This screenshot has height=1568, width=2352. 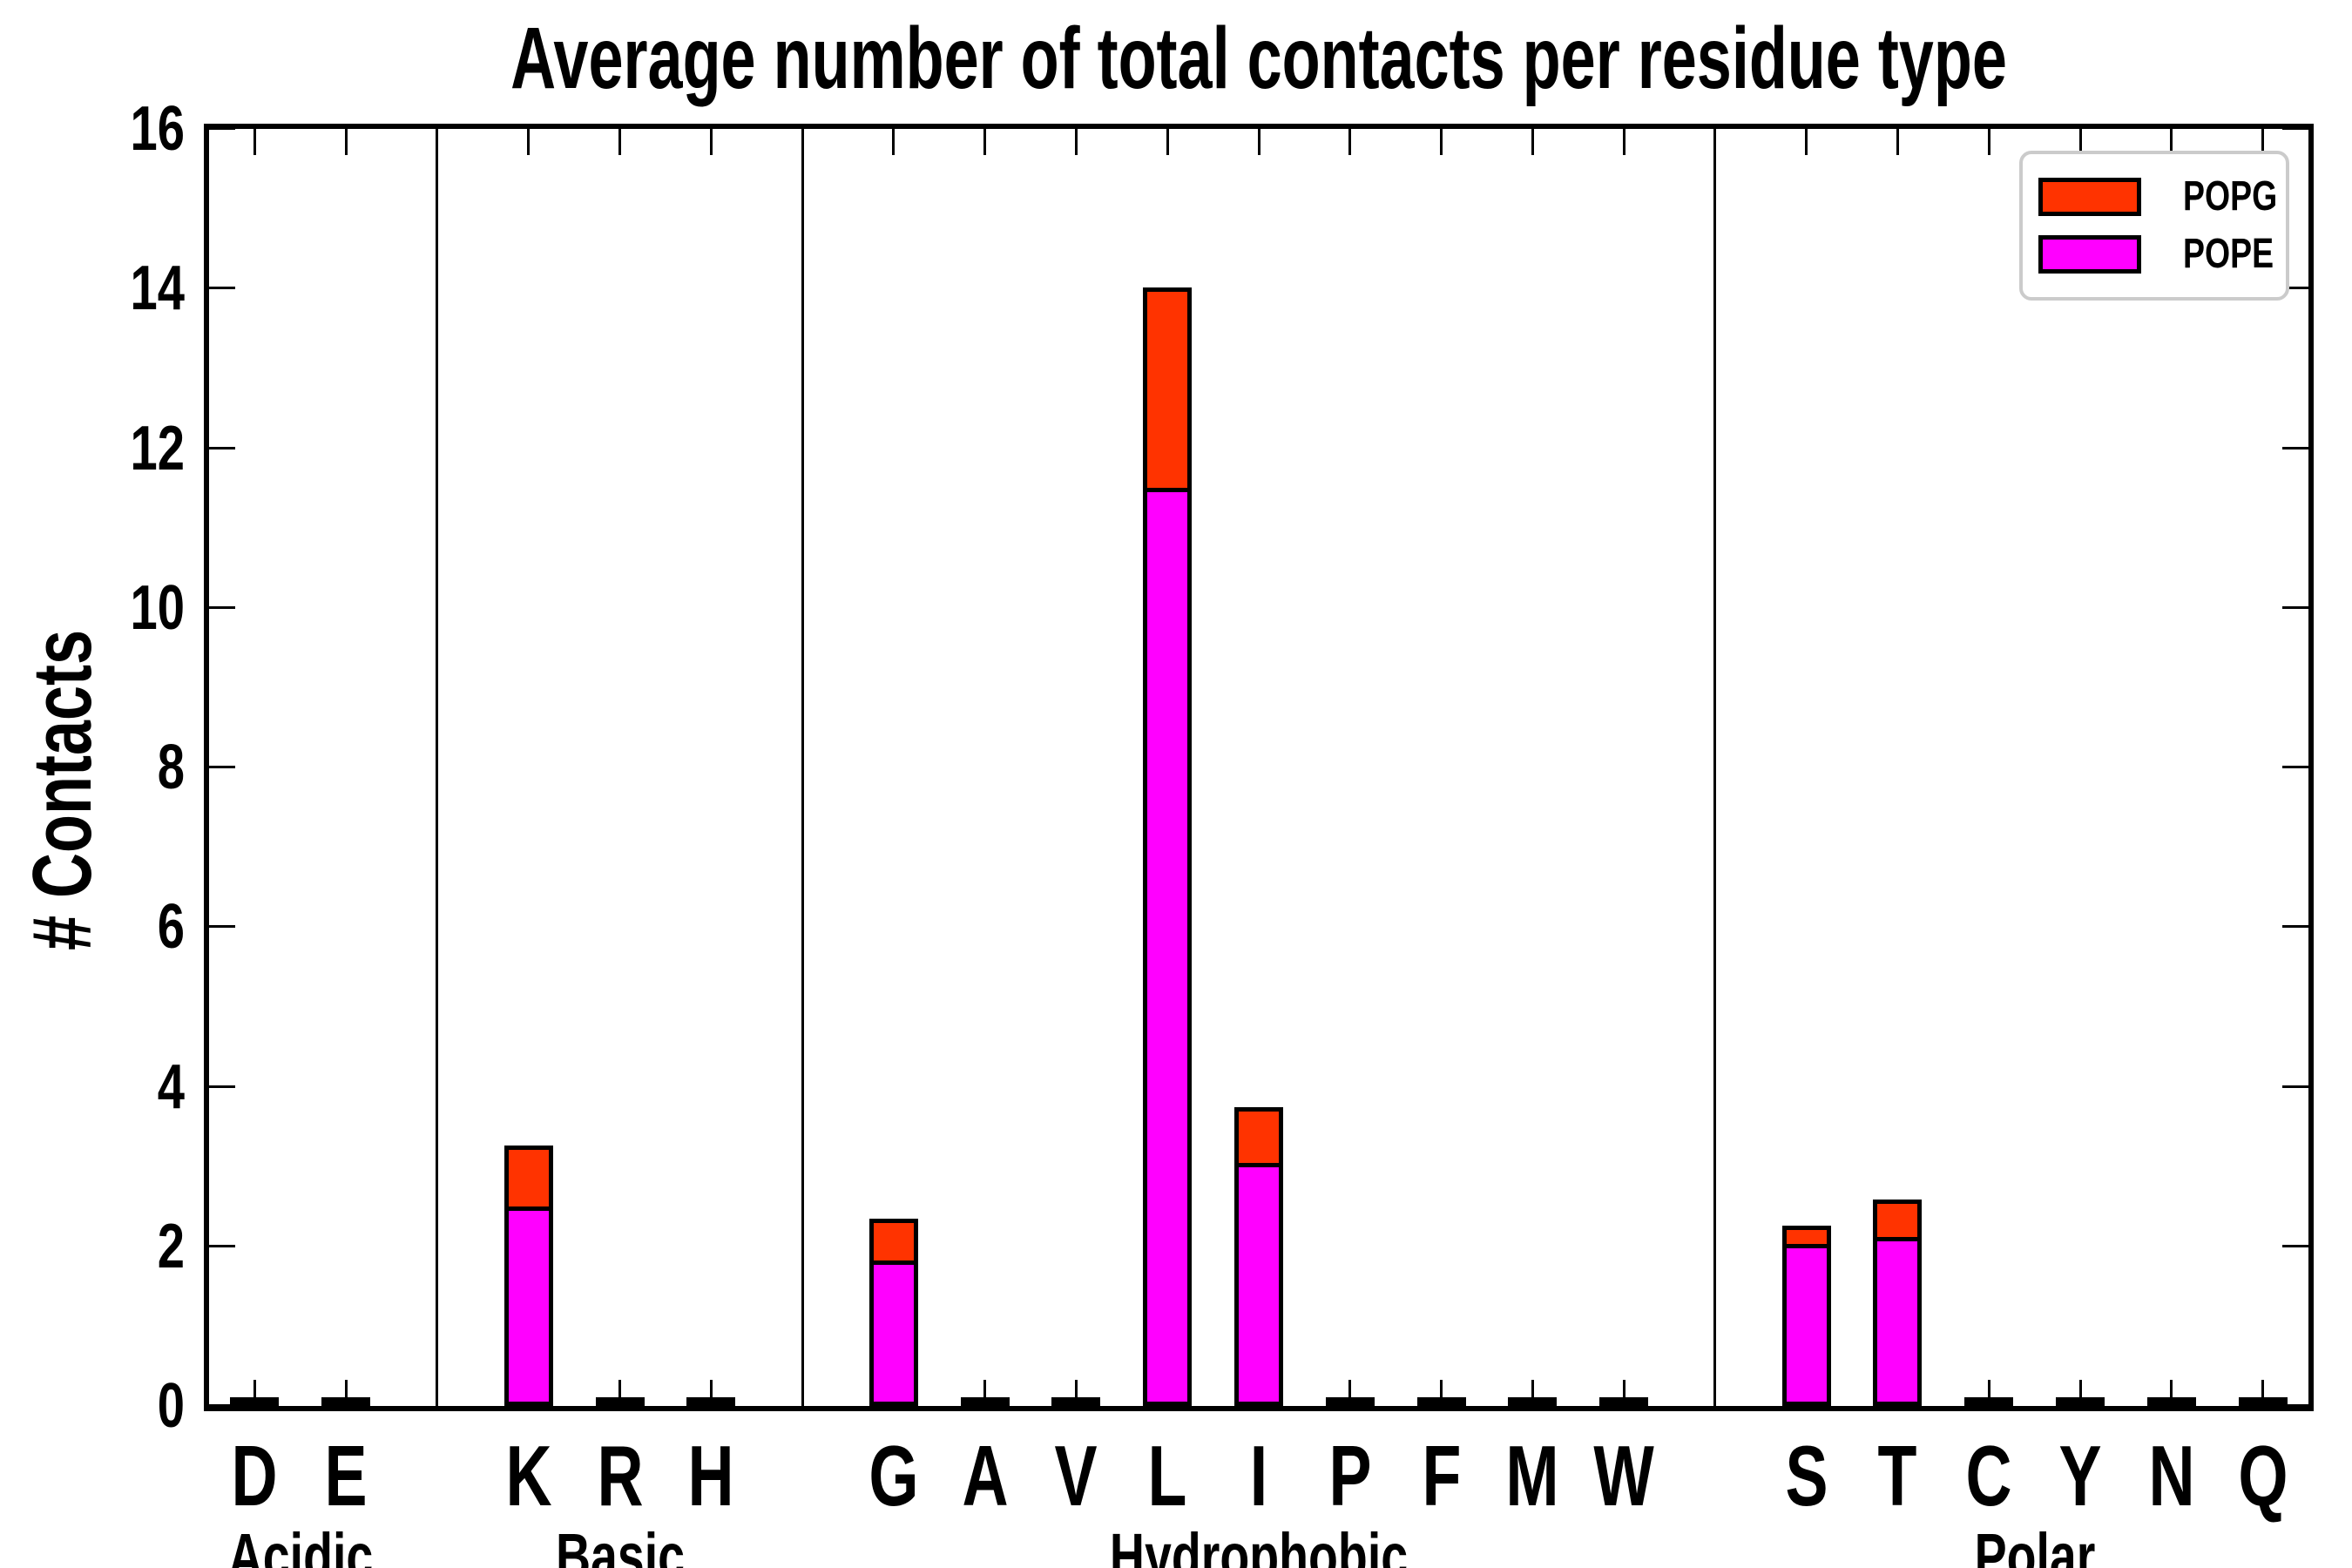 What do you see at coordinates (346, 1476) in the screenshot?
I see `x-tick-label-E: E` at bounding box center [346, 1476].